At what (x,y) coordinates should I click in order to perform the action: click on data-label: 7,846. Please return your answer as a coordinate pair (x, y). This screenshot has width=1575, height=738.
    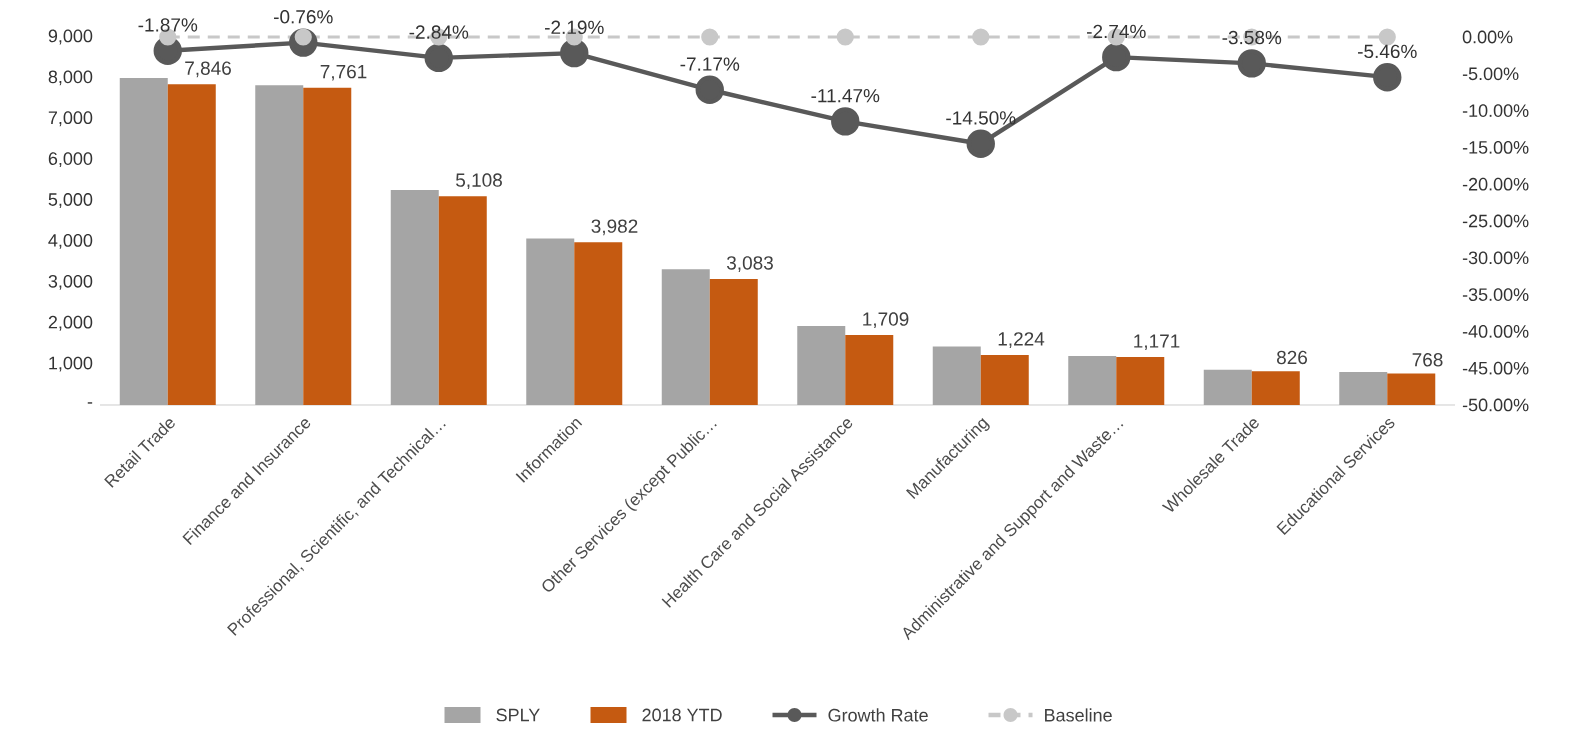
    Looking at the image, I should click on (208, 69).